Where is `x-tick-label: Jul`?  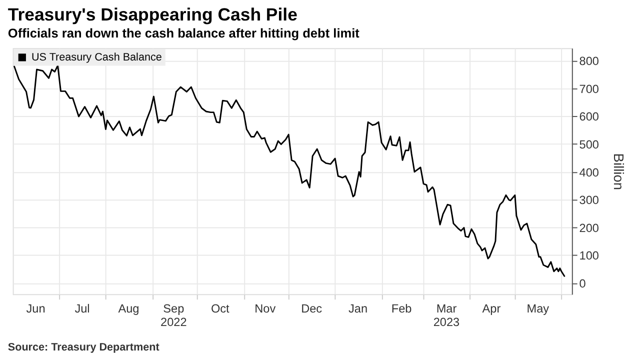
x-tick-label: Jul is located at coordinates (82, 308).